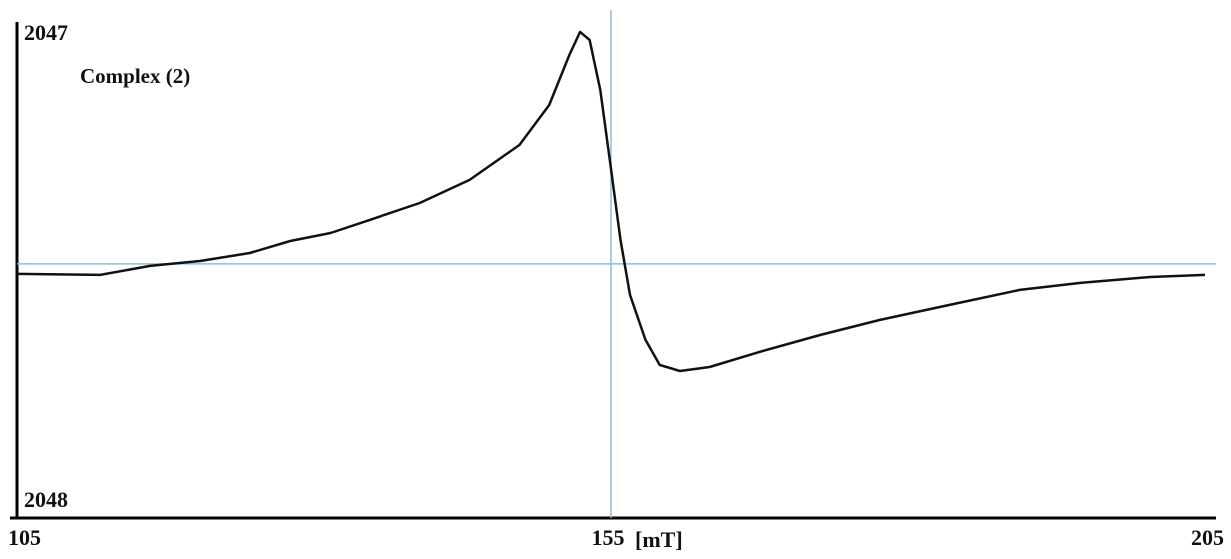 This screenshot has width=1231, height=559. What do you see at coordinates (1207, 537) in the screenshot?
I see `x-tick-label: 205` at bounding box center [1207, 537].